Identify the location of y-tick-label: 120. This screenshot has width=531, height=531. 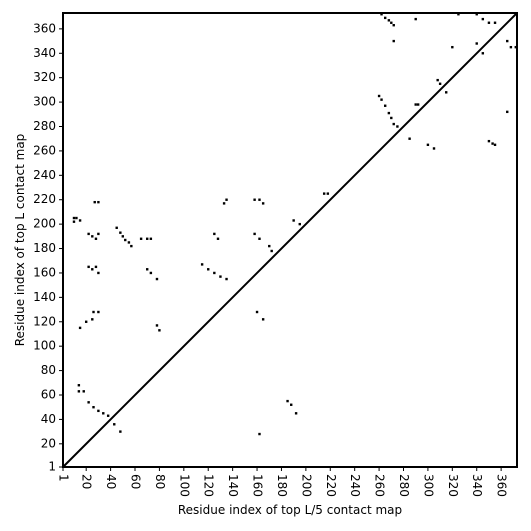
(44, 321).